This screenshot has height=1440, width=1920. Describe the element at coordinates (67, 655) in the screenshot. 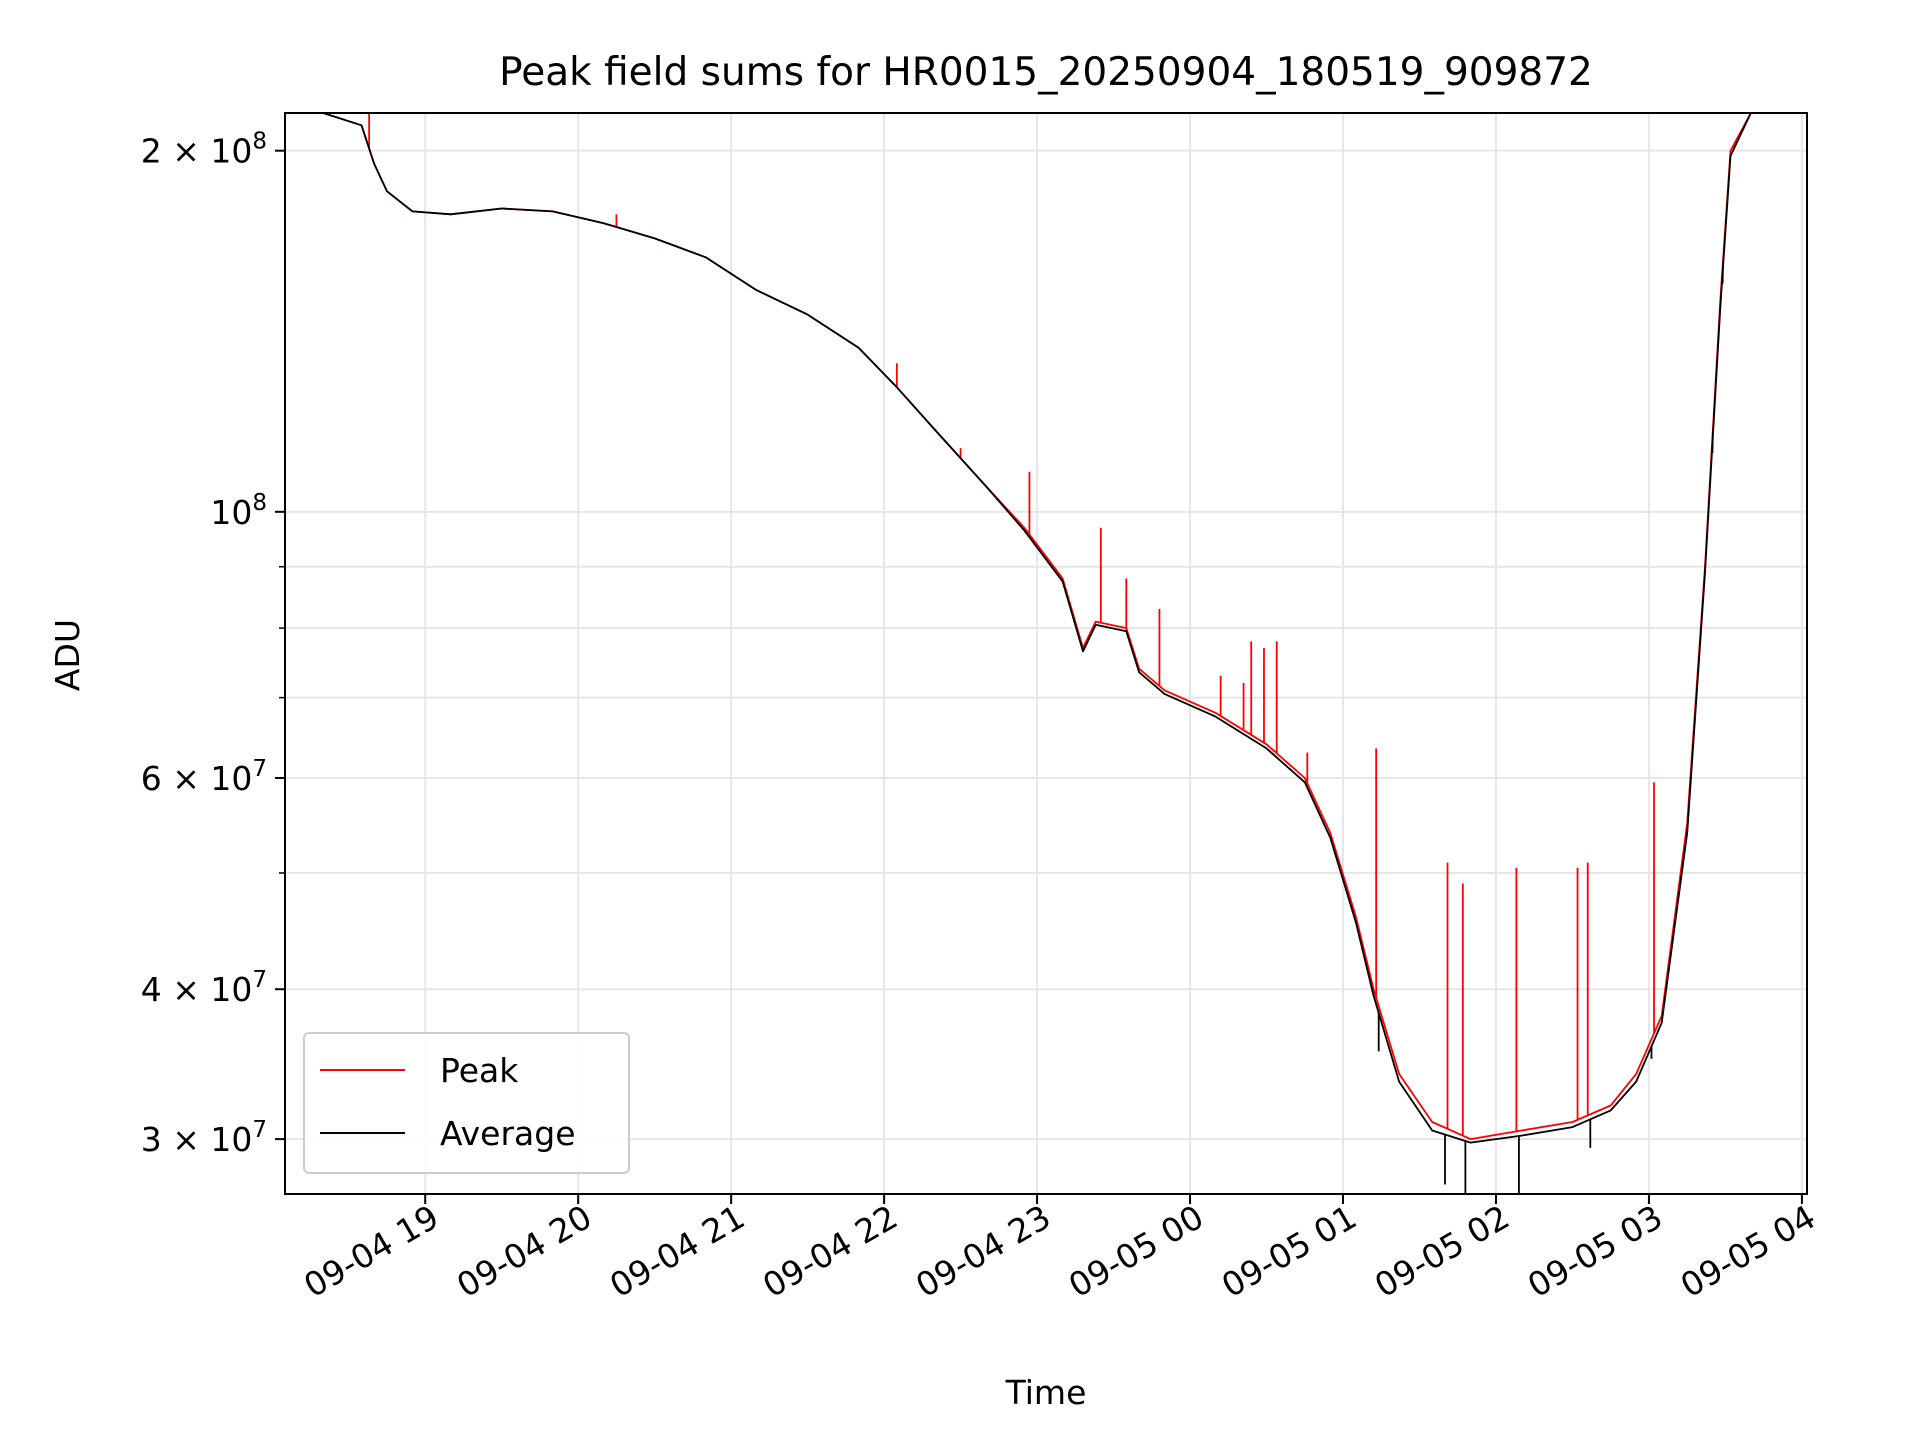

I see `y-axis-label: ADU` at that location.